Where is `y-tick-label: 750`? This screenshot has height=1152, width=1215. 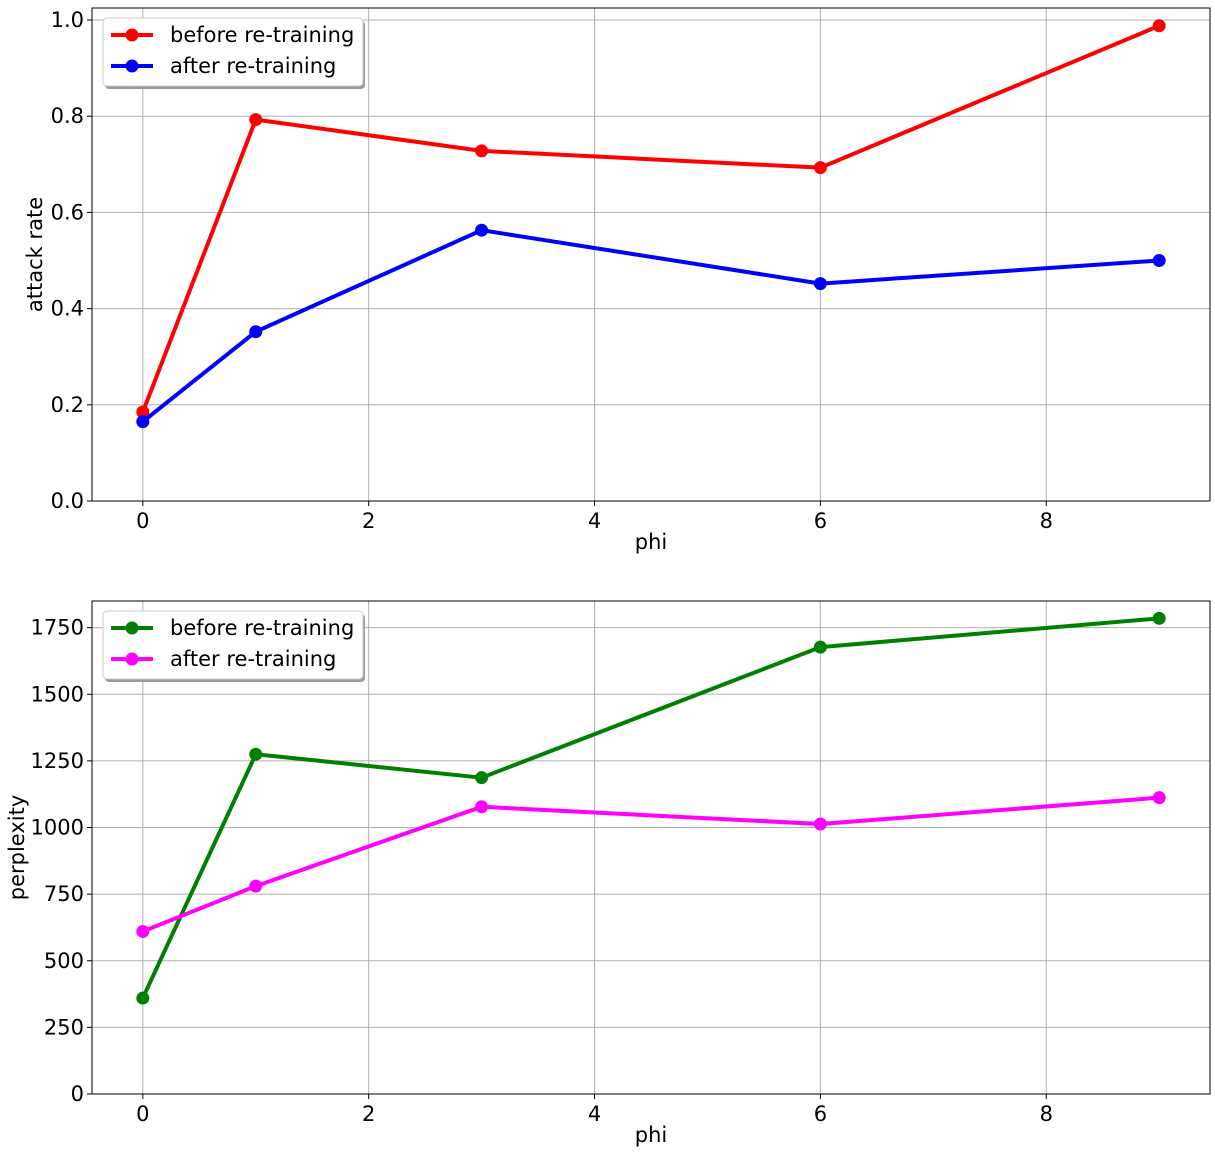
y-tick-label: 750 is located at coordinates (64, 894).